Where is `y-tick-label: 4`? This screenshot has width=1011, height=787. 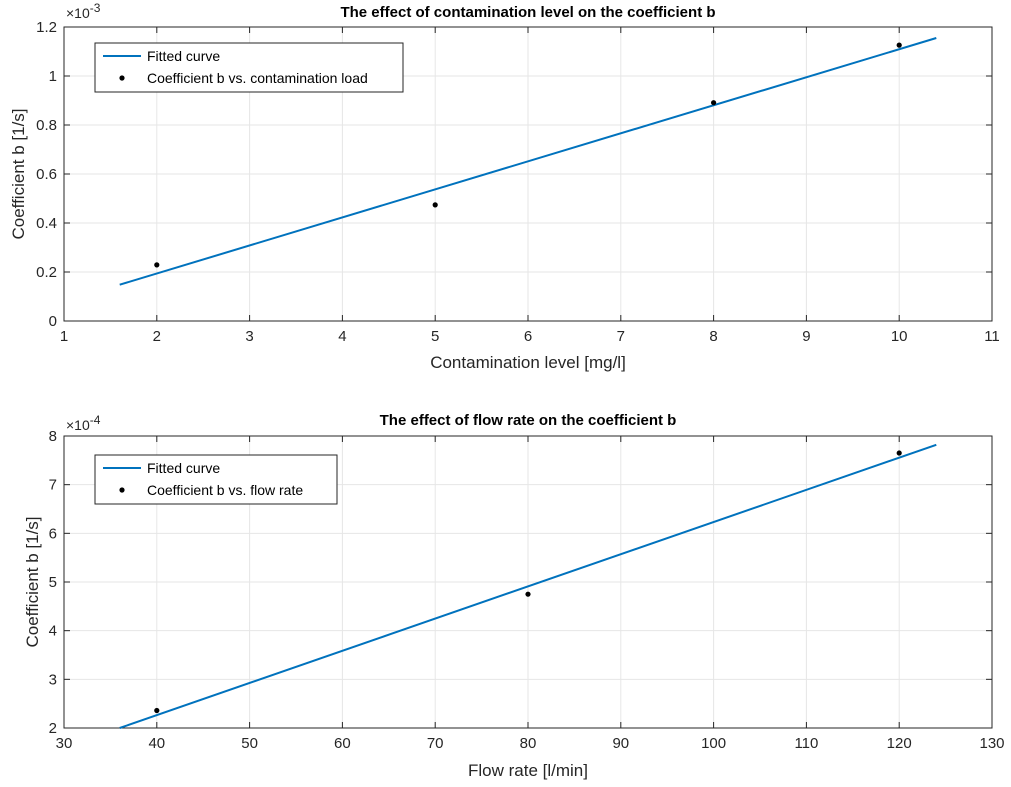 y-tick-label: 4 is located at coordinates (53, 631).